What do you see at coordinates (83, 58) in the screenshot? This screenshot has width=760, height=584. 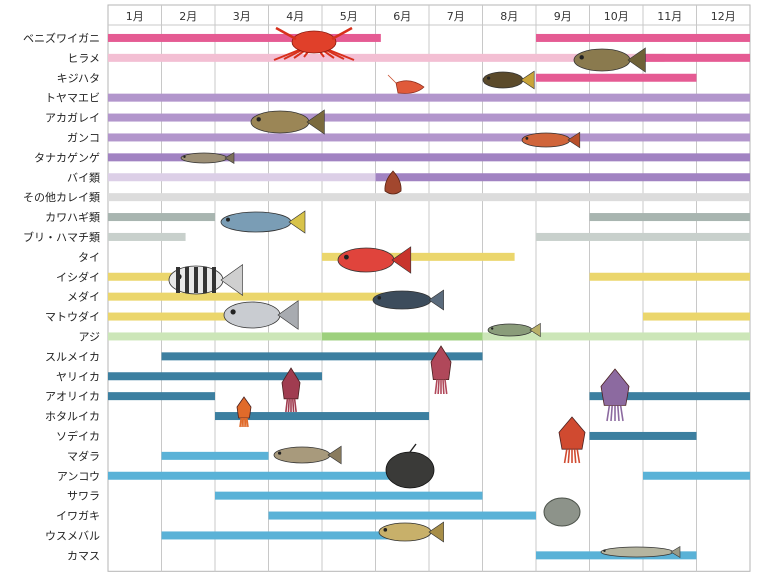 I see `species-label: ヒラメ` at bounding box center [83, 58].